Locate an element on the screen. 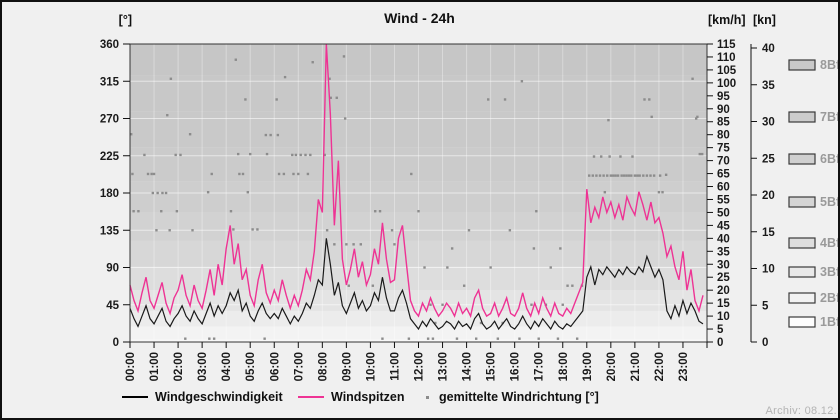  kn-tick-label: 5 is located at coordinates (765, 306).